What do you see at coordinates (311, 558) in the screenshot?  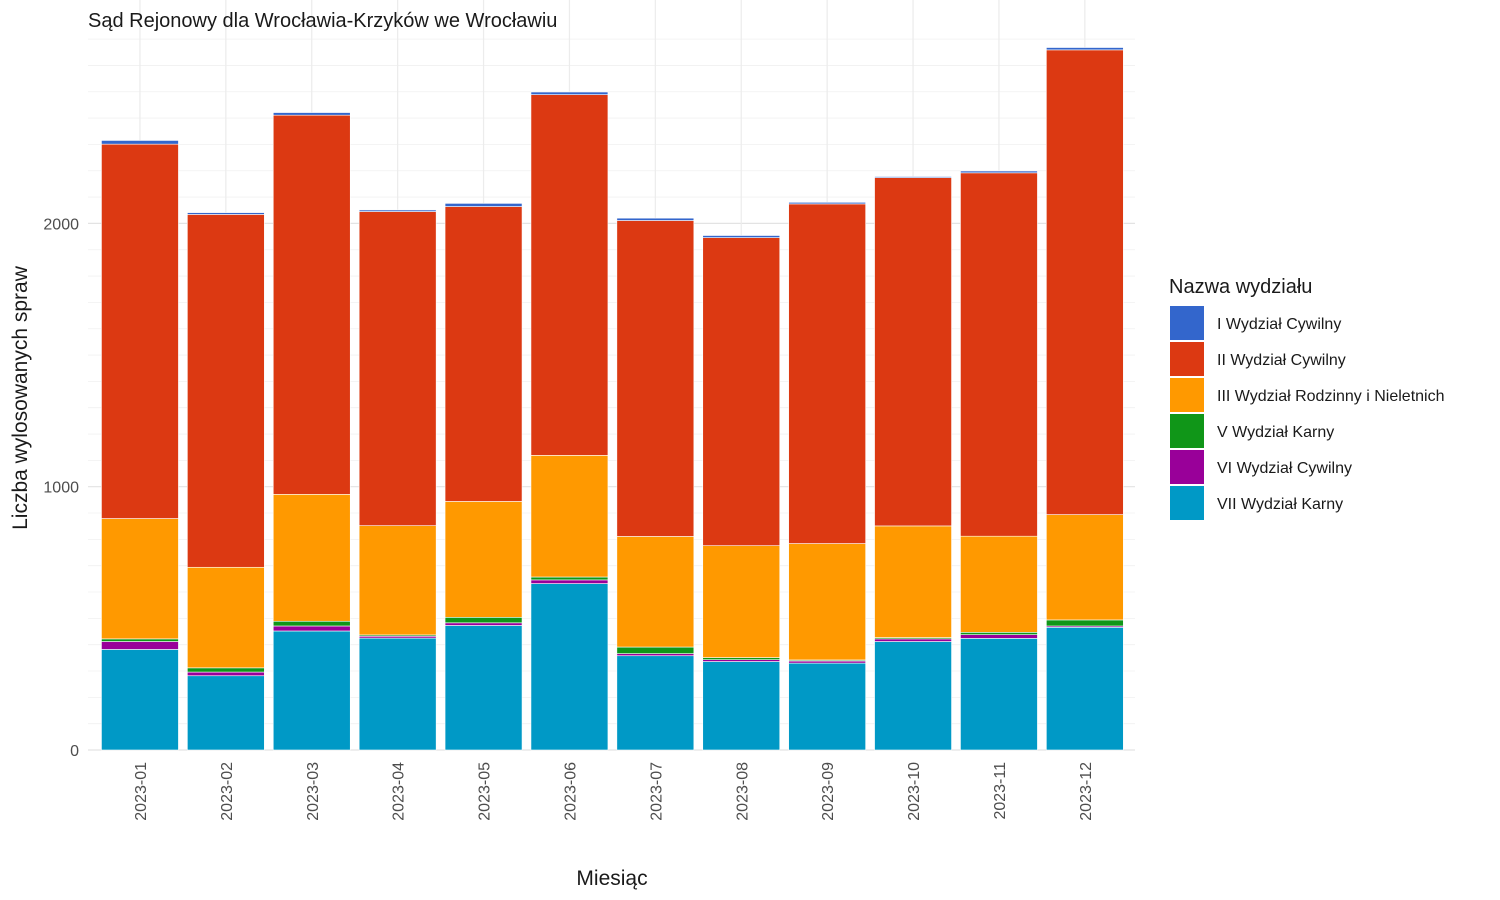 I see `bar-segment-2023-03-iii` at bounding box center [311, 558].